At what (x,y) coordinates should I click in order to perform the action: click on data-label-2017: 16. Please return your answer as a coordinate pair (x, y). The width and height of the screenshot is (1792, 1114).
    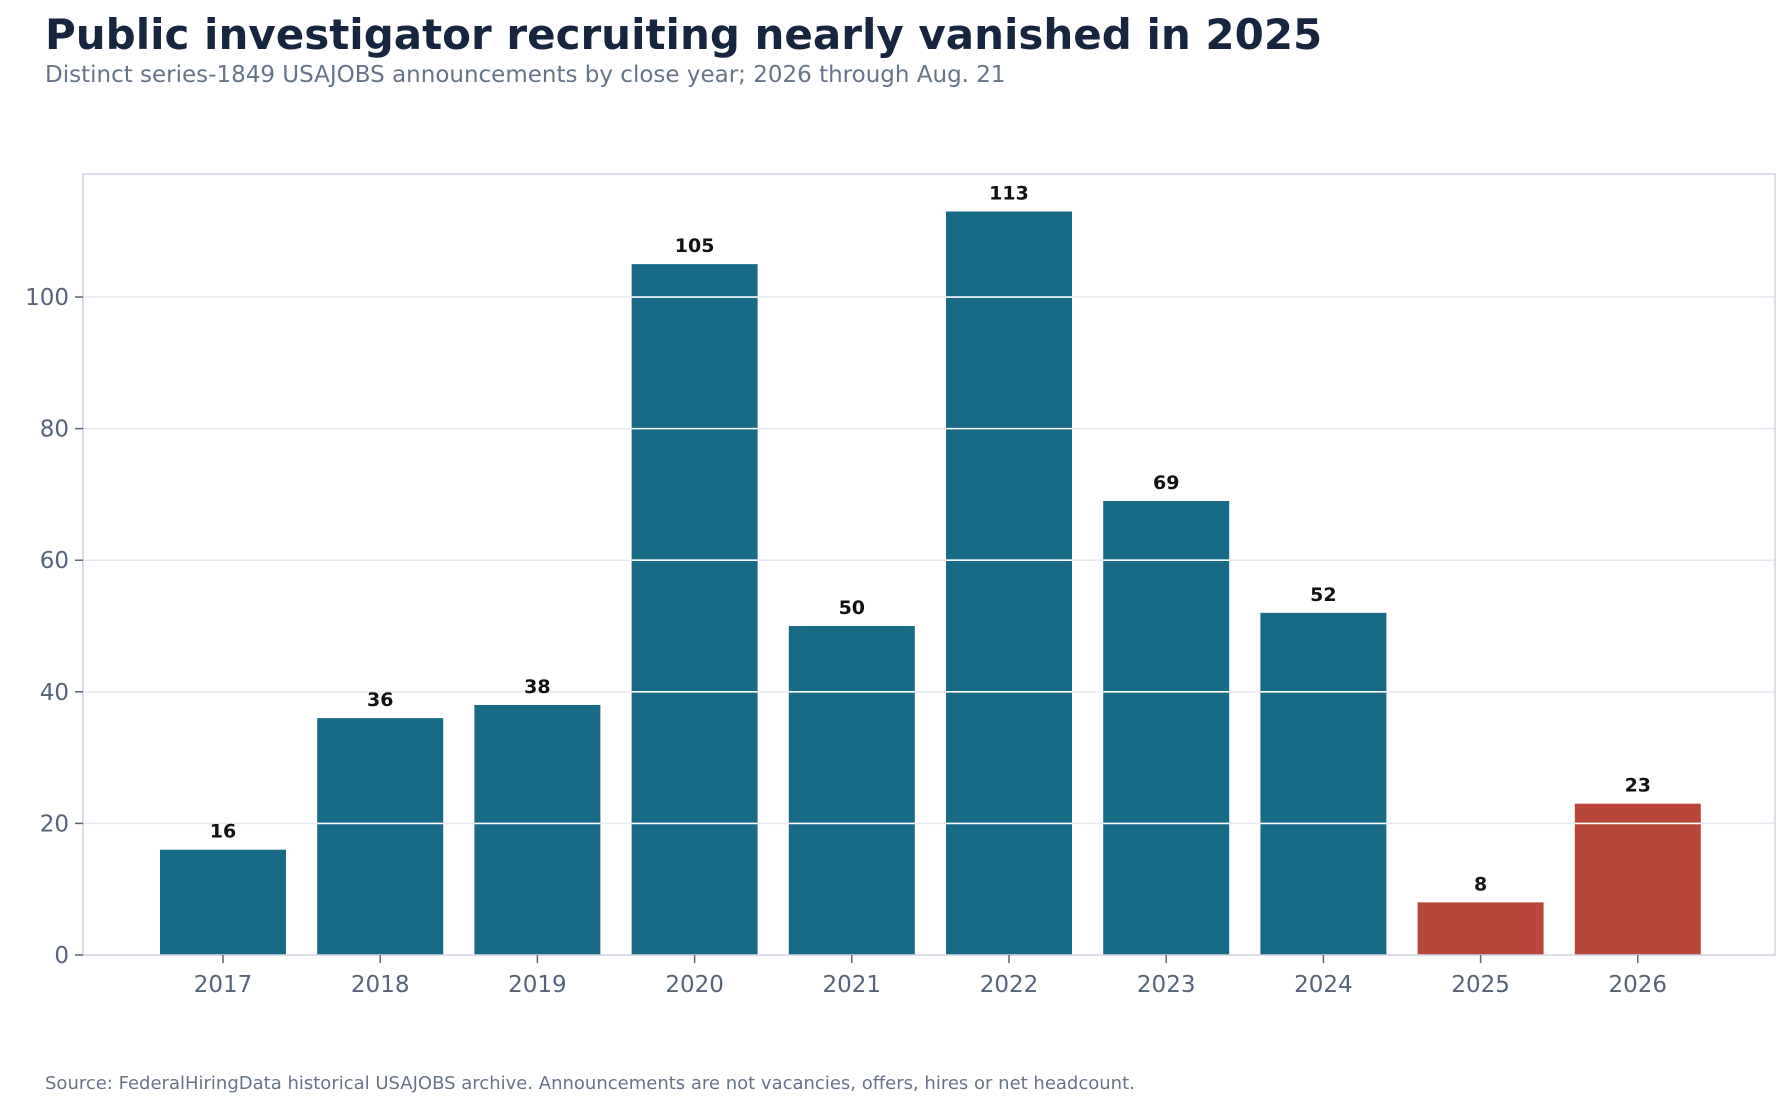
    Looking at the image, I should click on (223, 832).